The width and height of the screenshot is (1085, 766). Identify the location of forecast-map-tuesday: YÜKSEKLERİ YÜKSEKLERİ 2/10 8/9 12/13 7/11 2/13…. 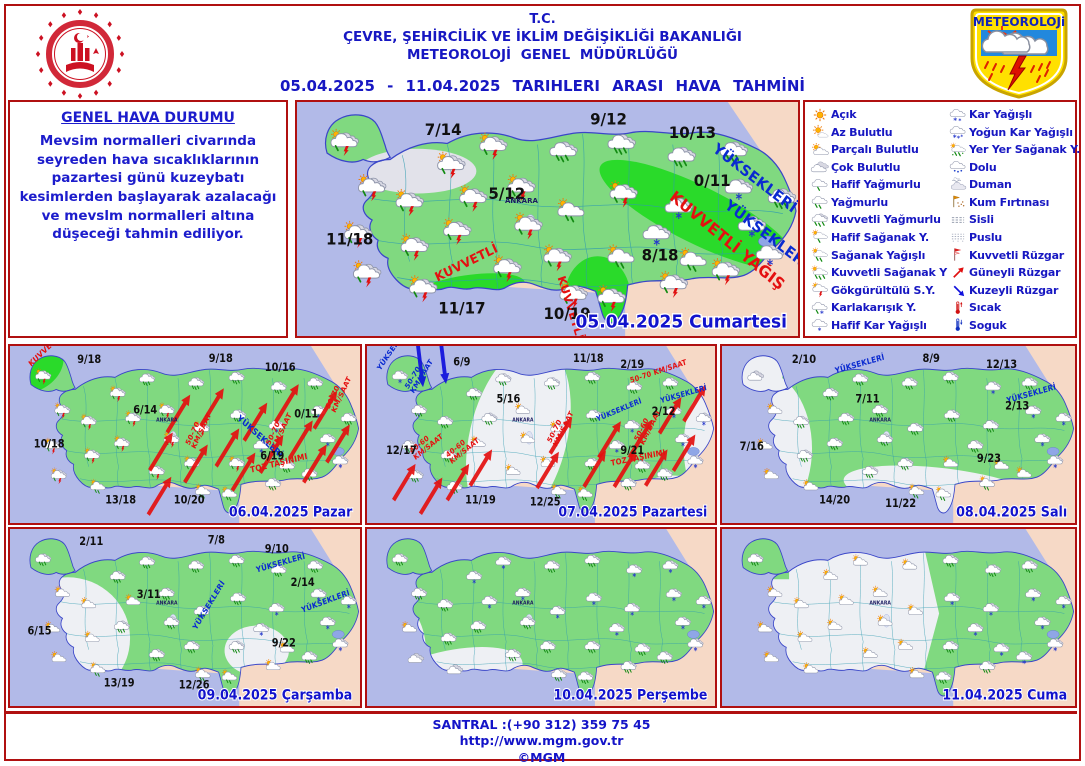
(898, 434).